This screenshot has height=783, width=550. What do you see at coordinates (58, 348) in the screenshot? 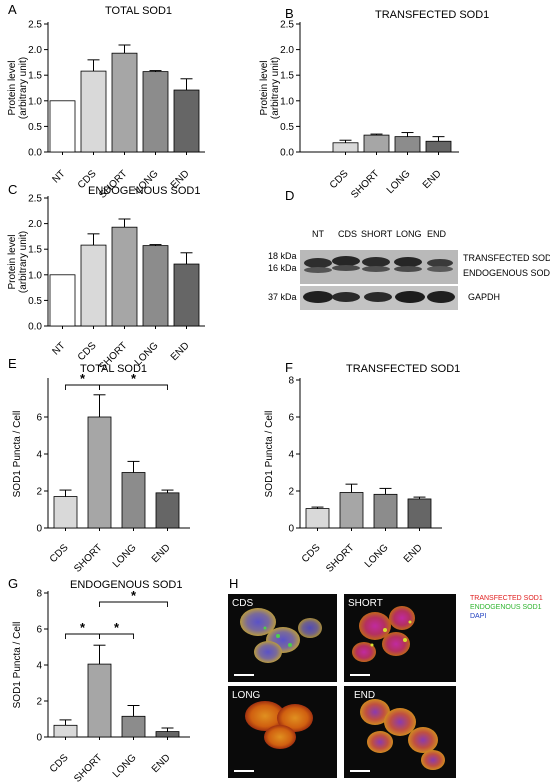
I see `x-tick-label: NT` at bounding box center [58, 348].